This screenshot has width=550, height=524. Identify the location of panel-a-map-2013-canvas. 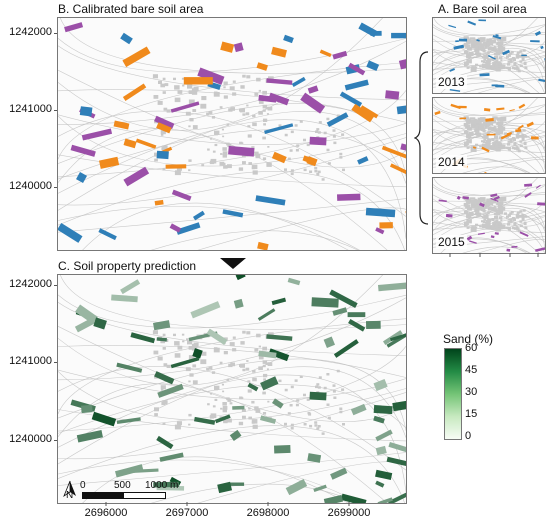
(489, 55).